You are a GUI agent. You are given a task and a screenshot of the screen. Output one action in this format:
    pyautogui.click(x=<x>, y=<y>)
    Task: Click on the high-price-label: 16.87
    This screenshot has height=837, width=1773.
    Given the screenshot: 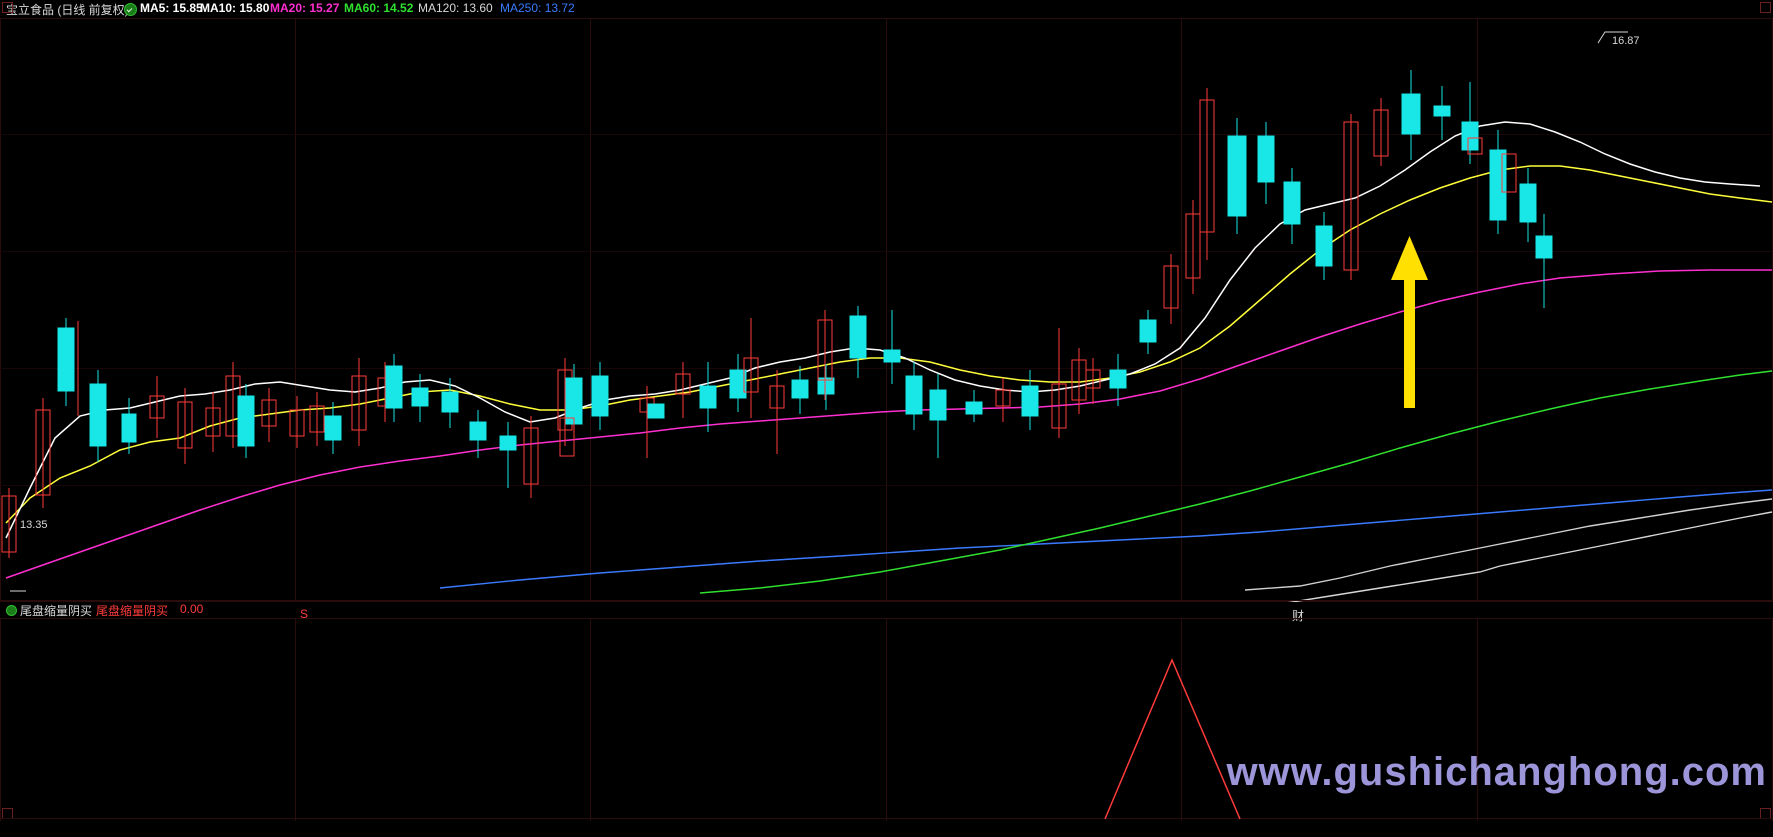 What is the action you would take?
    pyautogui.click(x=1626, y=41)
    